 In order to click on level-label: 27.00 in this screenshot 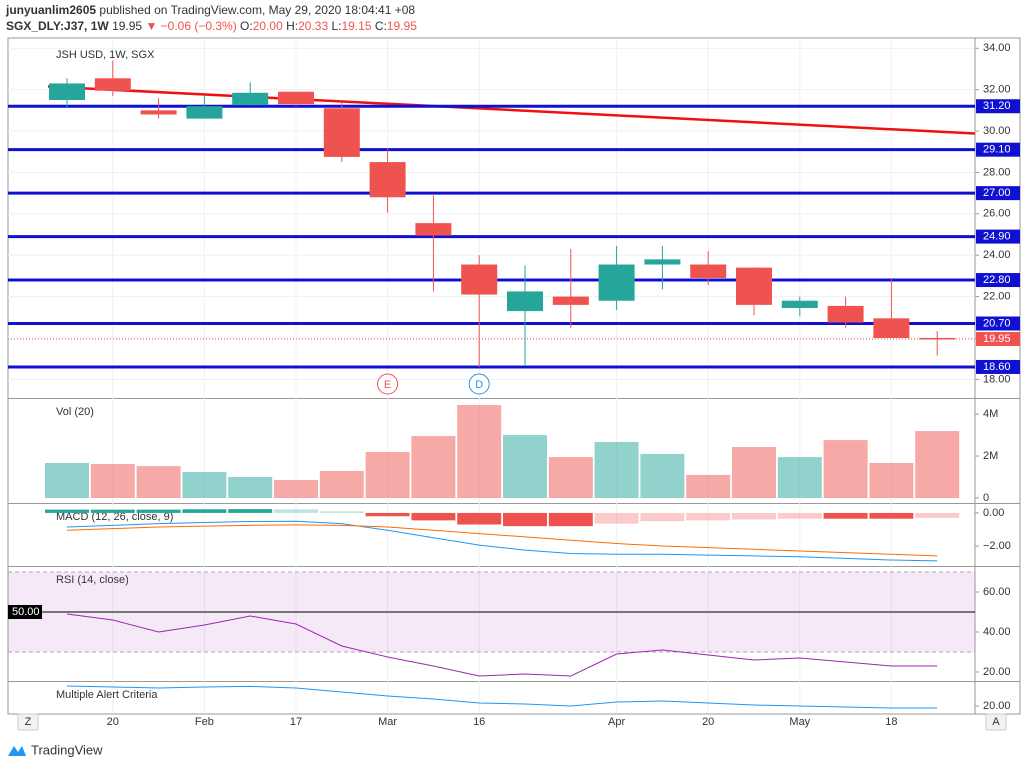, I will do `click(997, 193)`.